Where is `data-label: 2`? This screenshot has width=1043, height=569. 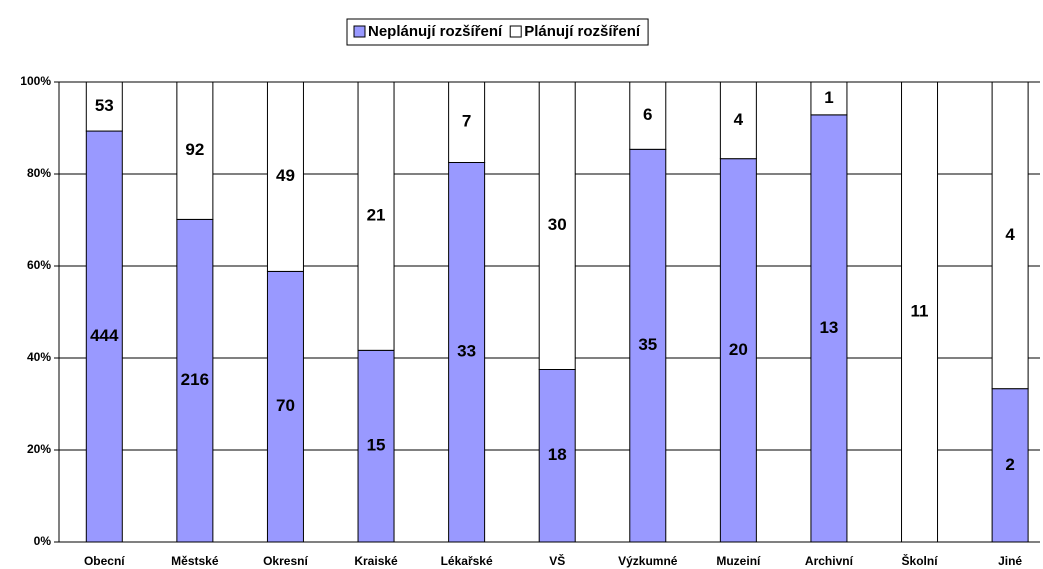
data-label: 2 is located at coordinates (1009, 464).